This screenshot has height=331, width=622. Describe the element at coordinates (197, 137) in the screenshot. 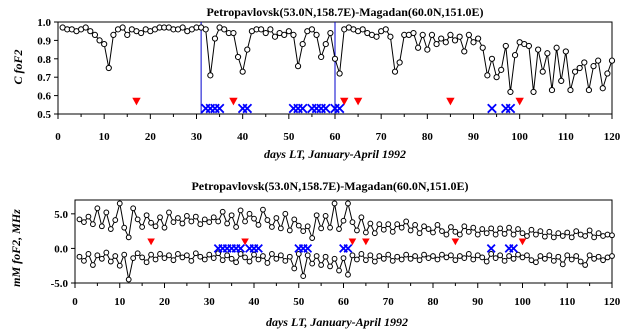

I see `x-tick-label: 30` at that location.